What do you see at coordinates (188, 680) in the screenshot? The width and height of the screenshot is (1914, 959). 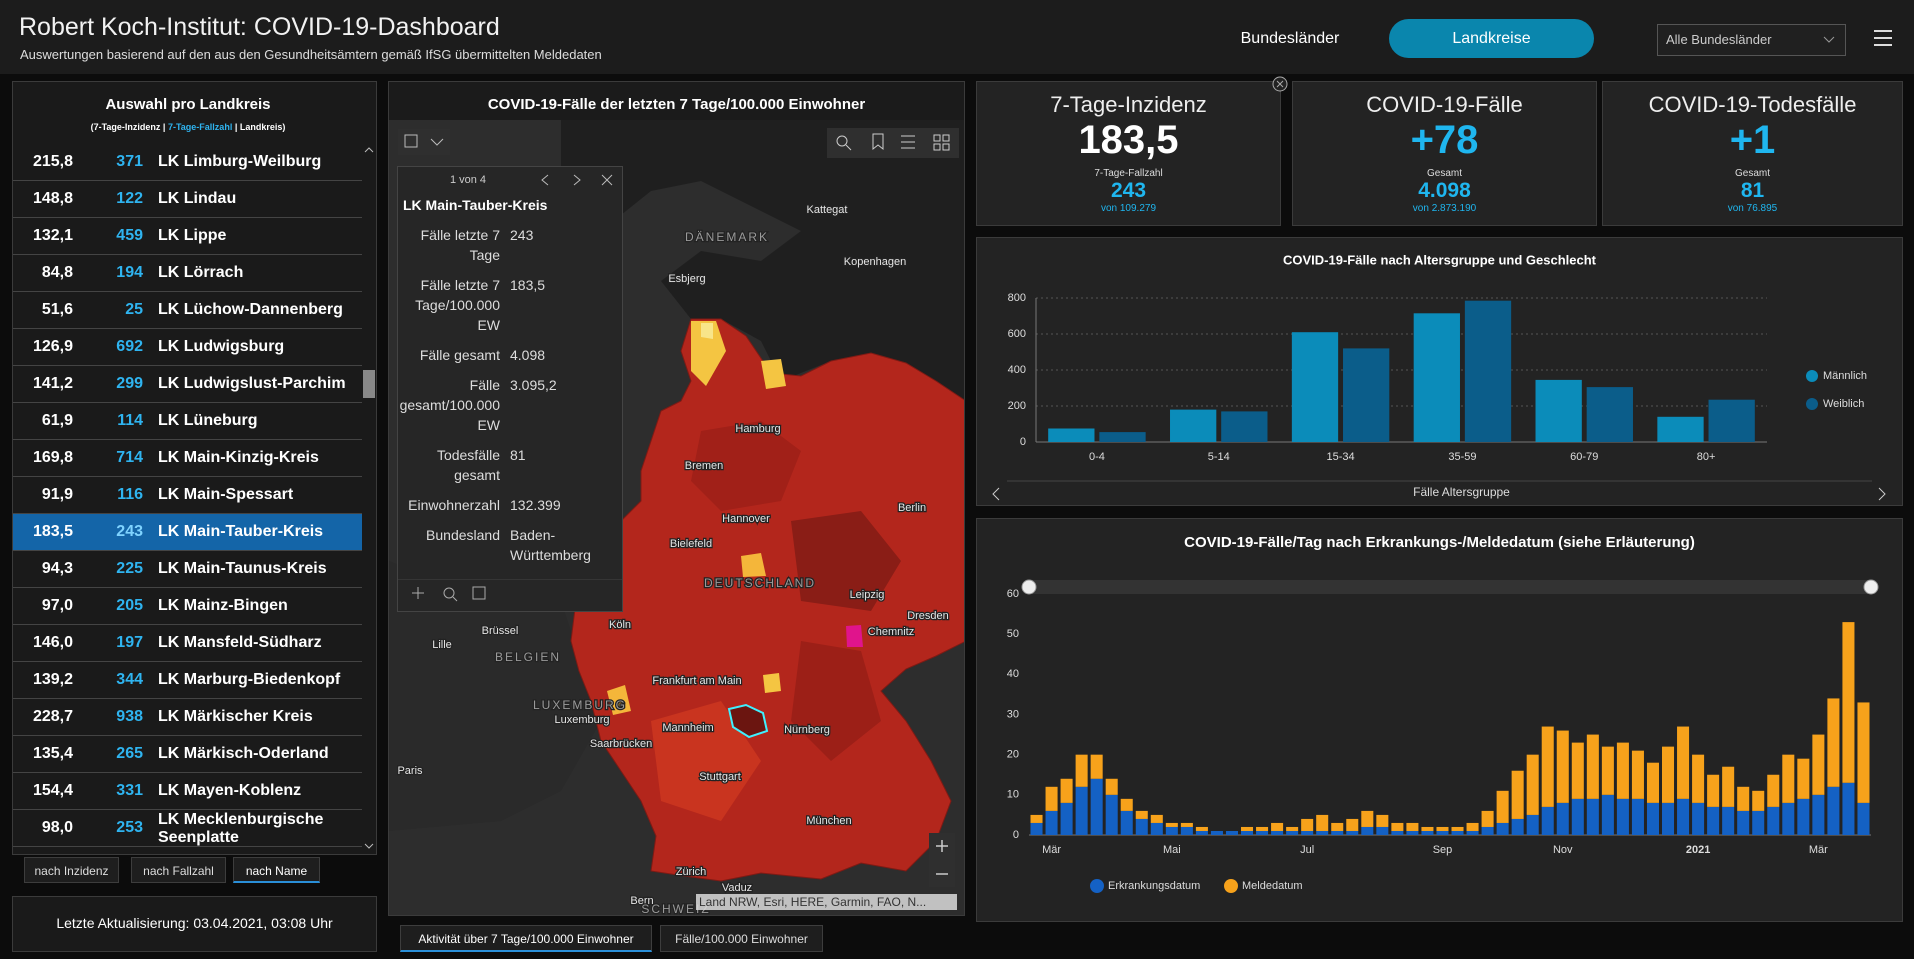 I see `list-row: 139,2 344 LK Marburg-Biedenkopf` at bounding box center [188, 680].